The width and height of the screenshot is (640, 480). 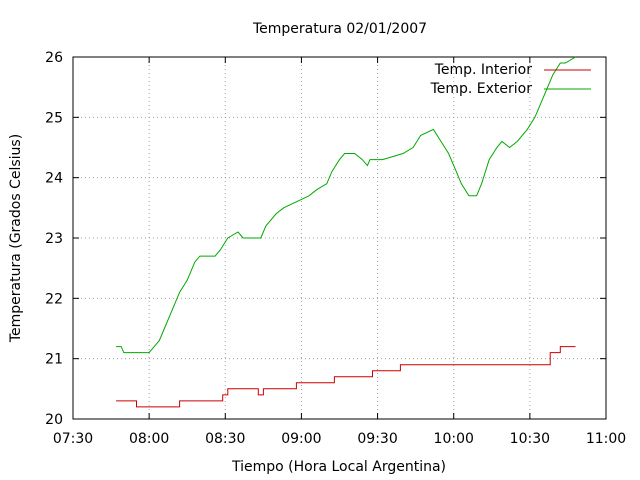 I want to click on legend-label-interior: Temp. Interior, so click(x=483, y=70).